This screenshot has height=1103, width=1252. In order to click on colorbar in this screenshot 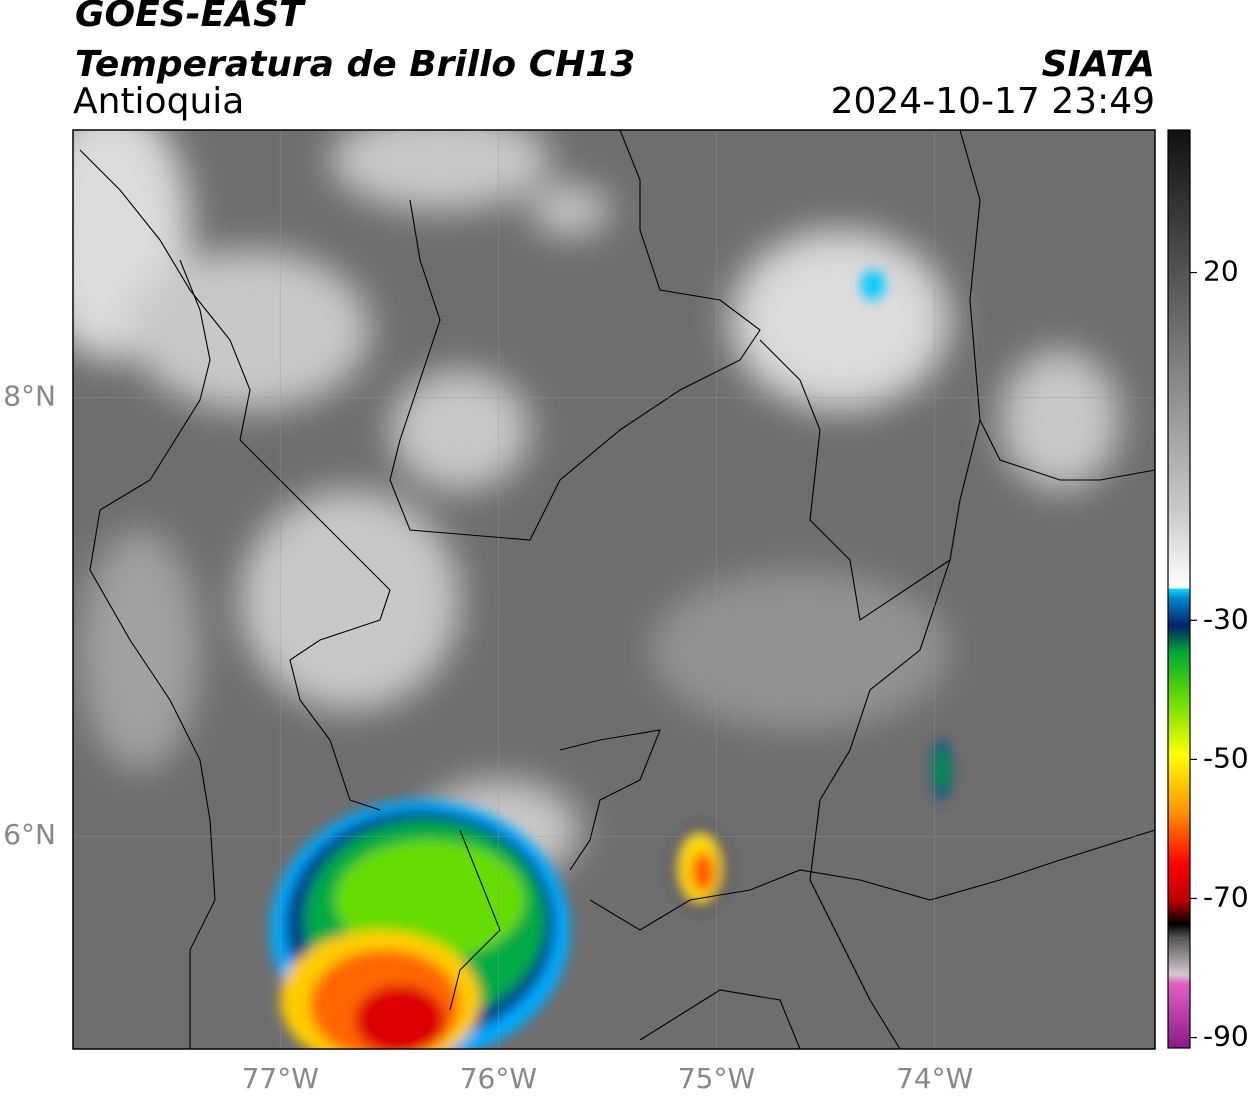, I will do `click(1179, 589)`.